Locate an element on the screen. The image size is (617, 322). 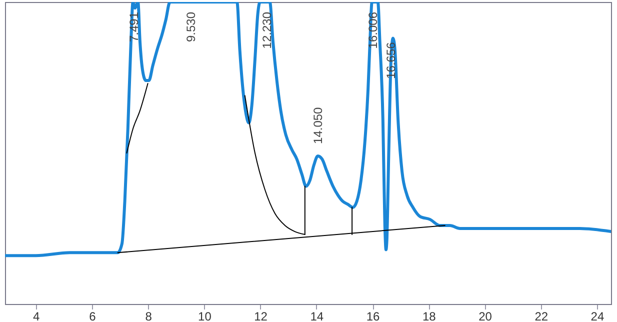
x-tick-label: 14 is located at coordinates (317, 316).